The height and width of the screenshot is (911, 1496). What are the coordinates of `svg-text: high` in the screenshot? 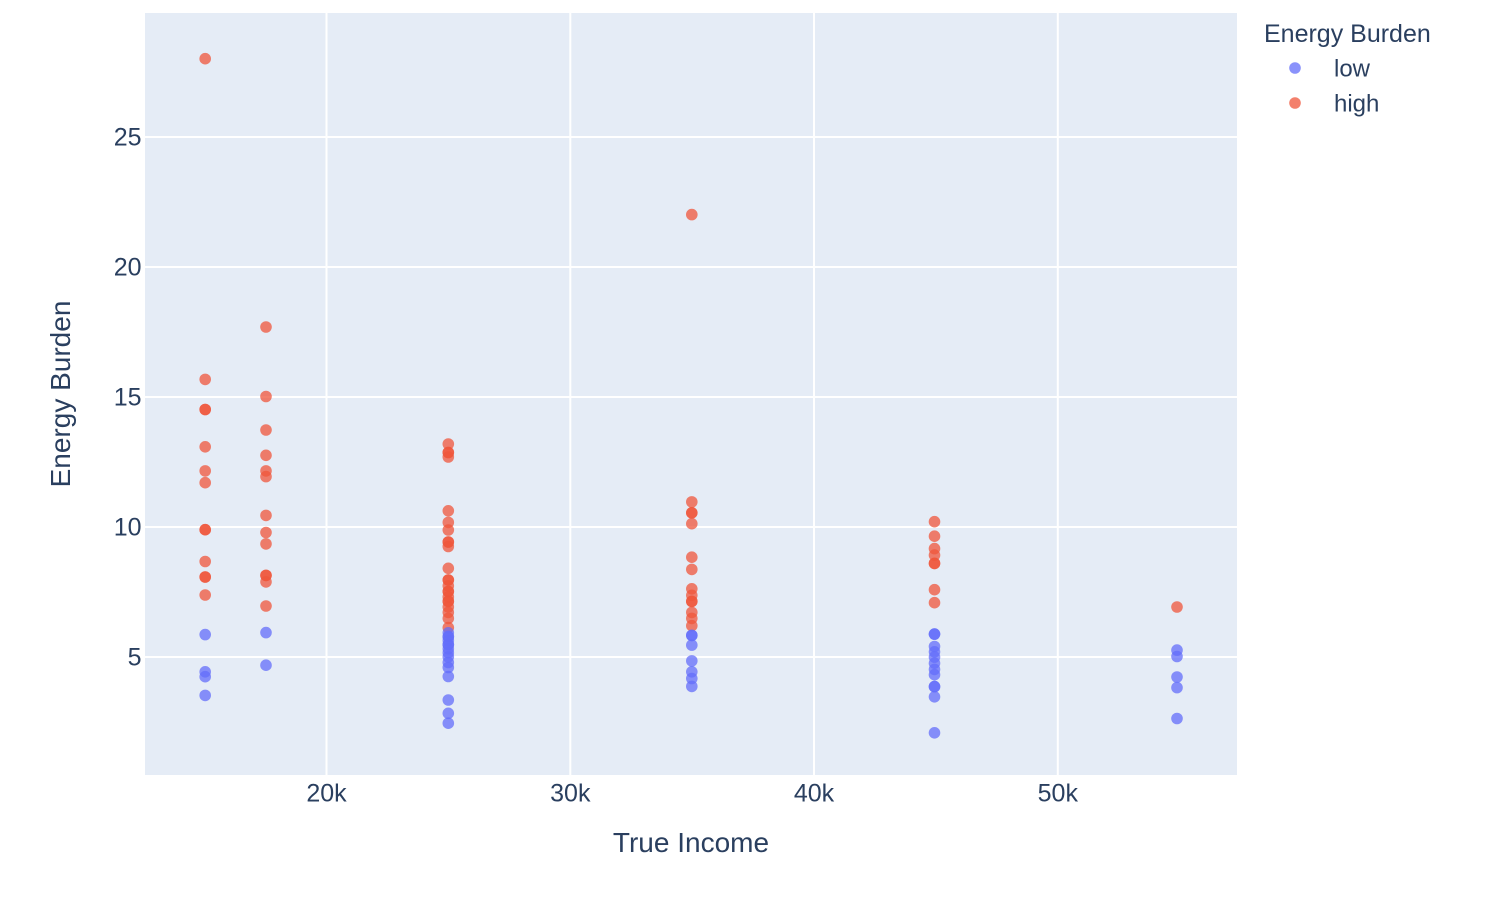 It's located at (1356, 104).